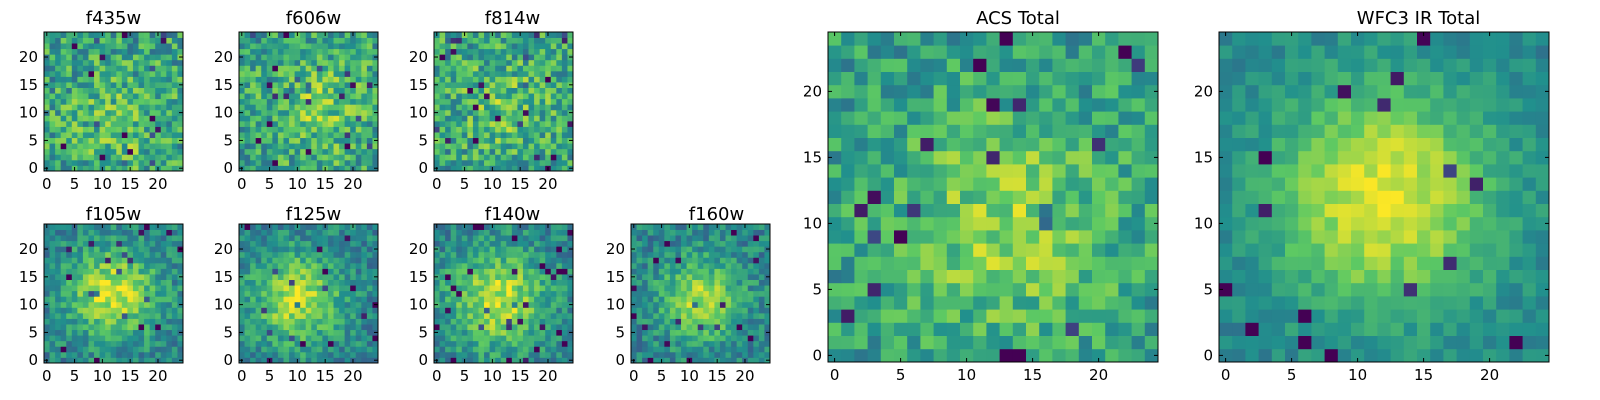 The width and height of the screenshot is (1600, 400). What do you see at coordinates (716, 214) in the screenshot?
I see `panel-title: f160w` at bounding box center [716, 214].